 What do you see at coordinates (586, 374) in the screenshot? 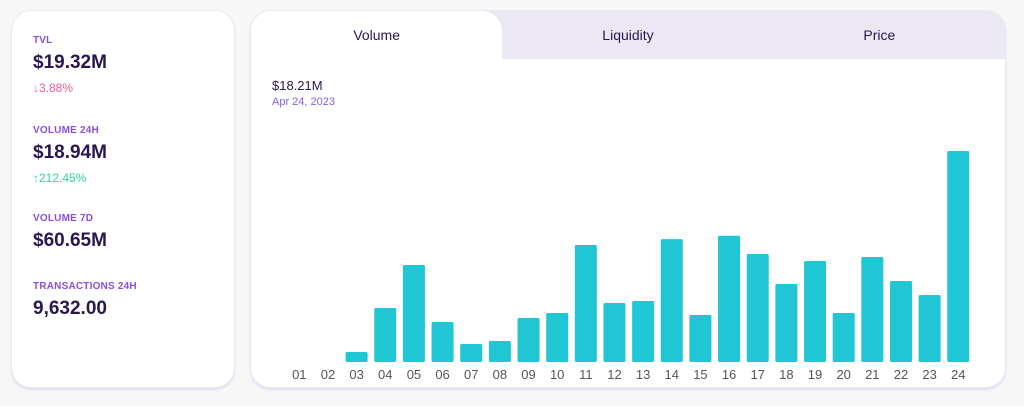
I see `x-tick-label: 11` at bounding box center [586, 374].